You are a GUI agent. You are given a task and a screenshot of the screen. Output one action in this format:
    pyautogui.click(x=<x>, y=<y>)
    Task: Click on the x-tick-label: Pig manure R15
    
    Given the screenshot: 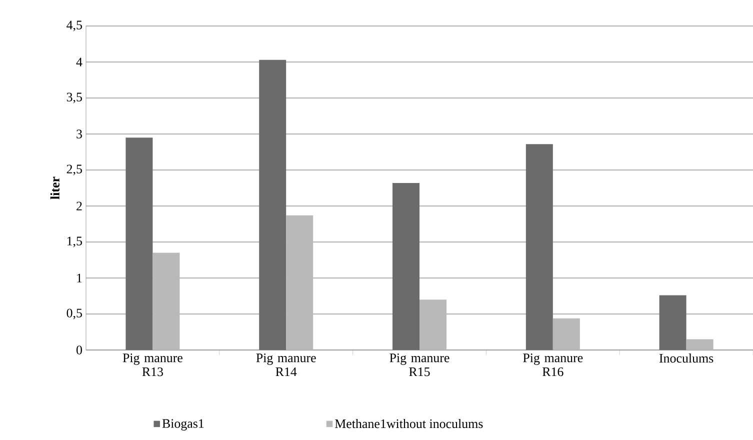 What is the action you would take?
    pyautogui.click(x=420, y=365)
    